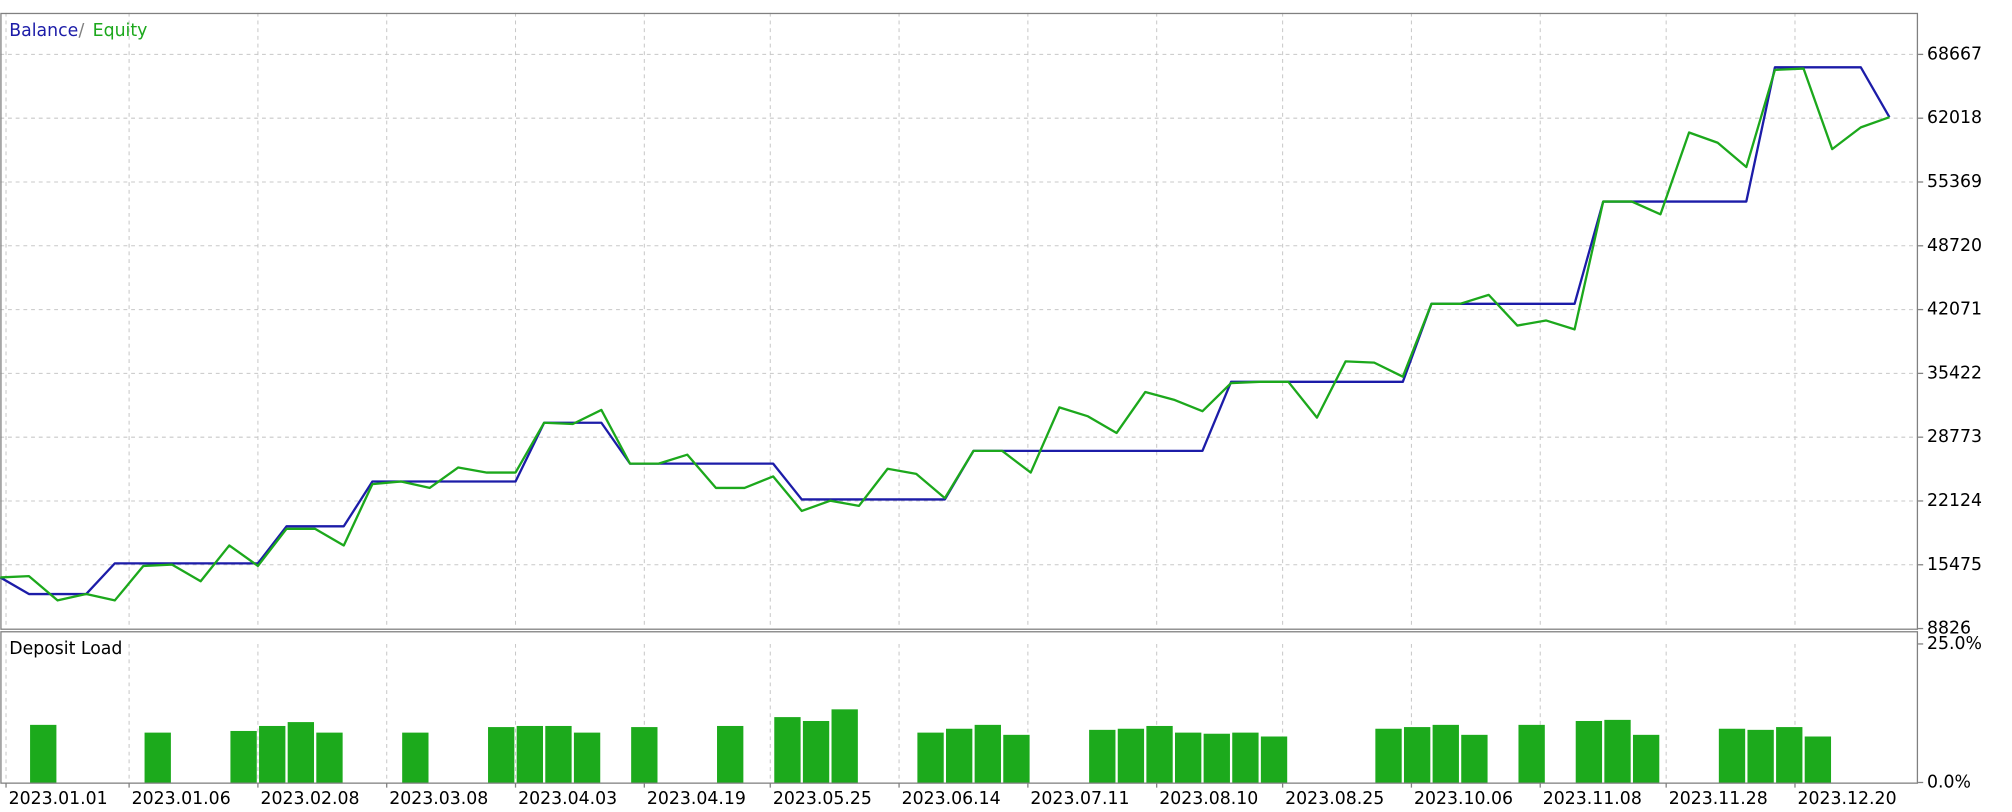 This screenshot has width=2012, height=812. What do you see at coordinates (181, 799) in the screenshot?
I see `x-tick-label: 2023.01.06` at bounding box center [181, 799].